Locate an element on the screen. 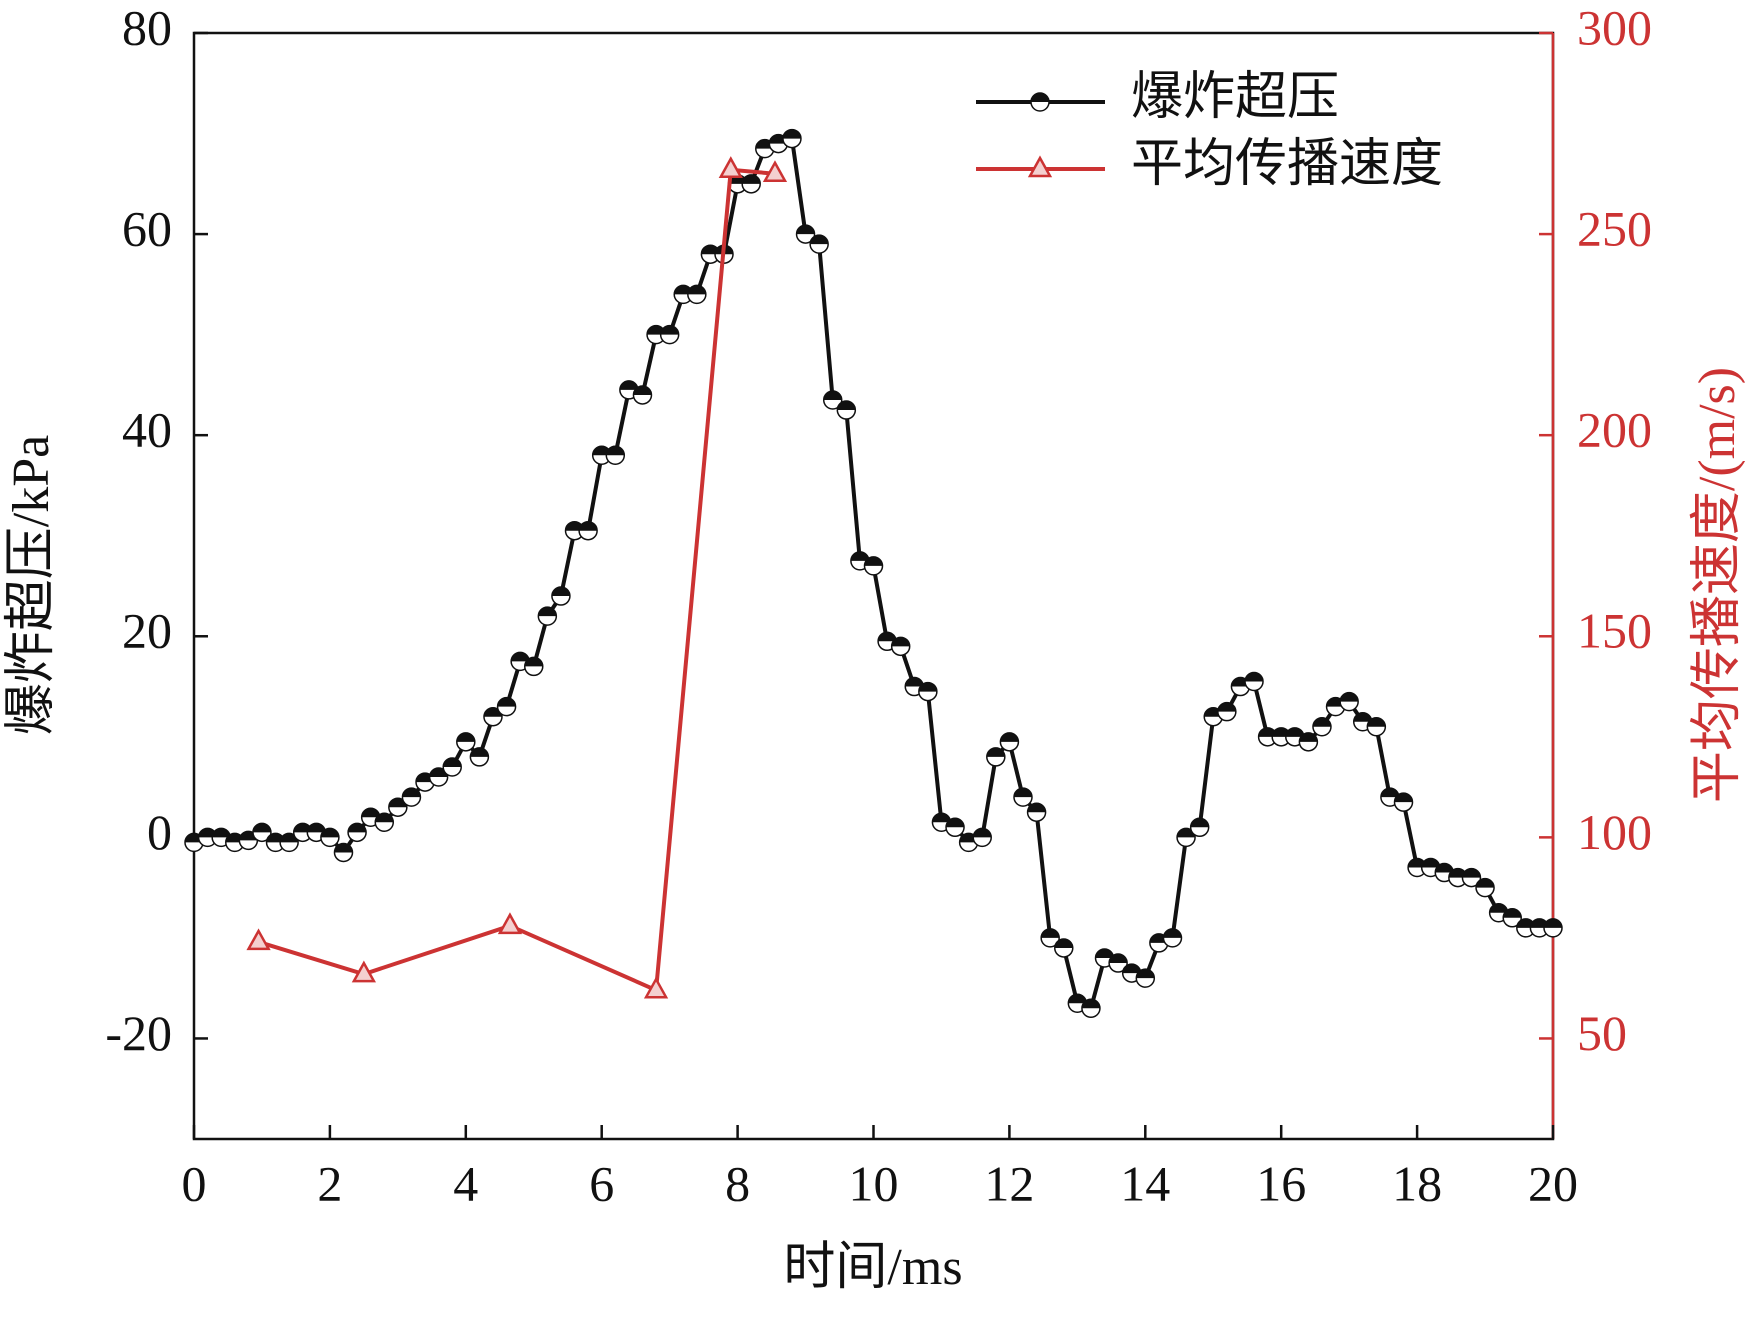 This screenshot has height=1320, width=1759. x-tick-label: 12 is located at coordinates (1009, 1183).